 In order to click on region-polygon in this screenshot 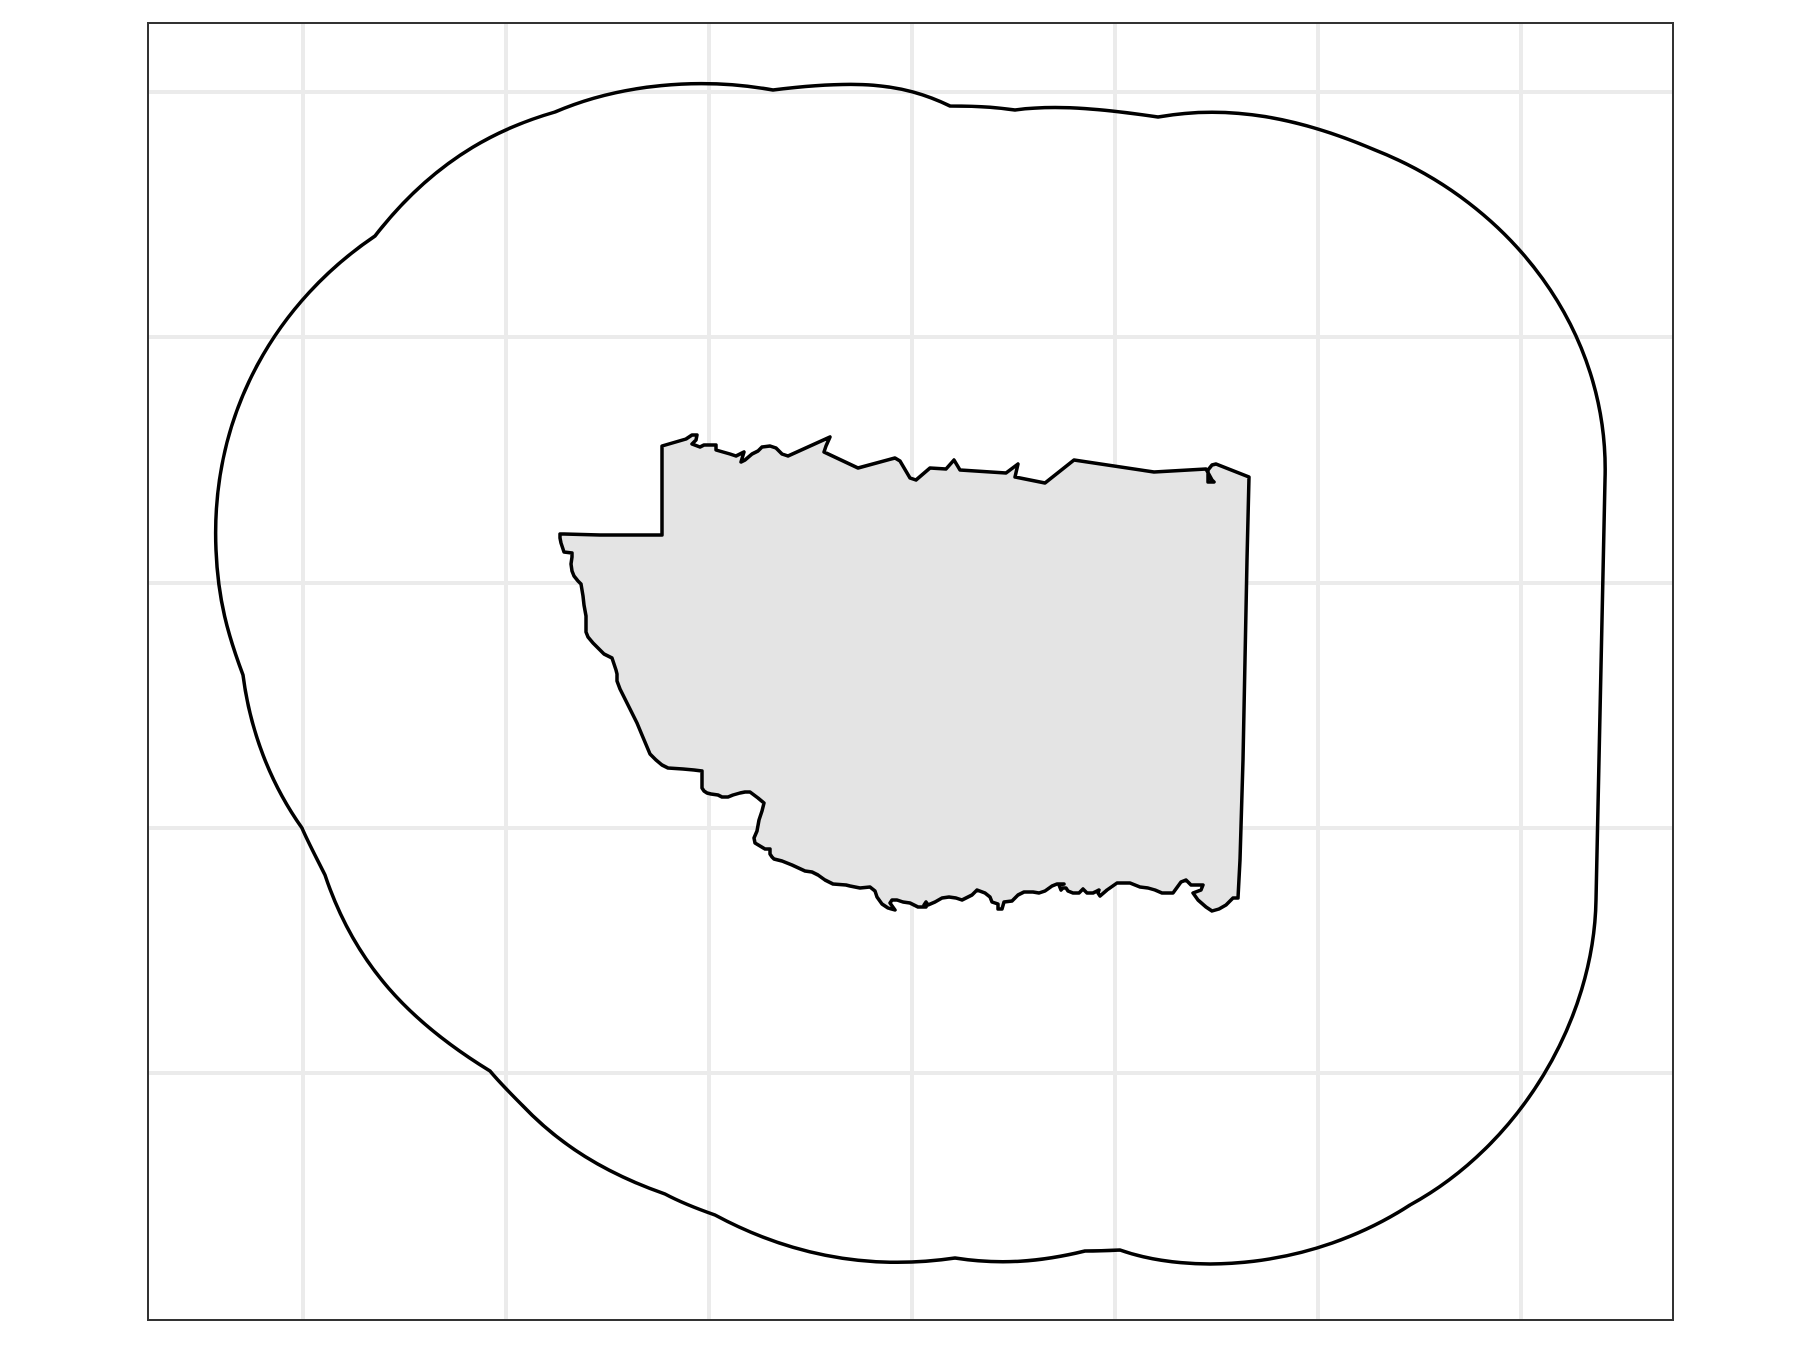, I will do `click(904, 673)`.